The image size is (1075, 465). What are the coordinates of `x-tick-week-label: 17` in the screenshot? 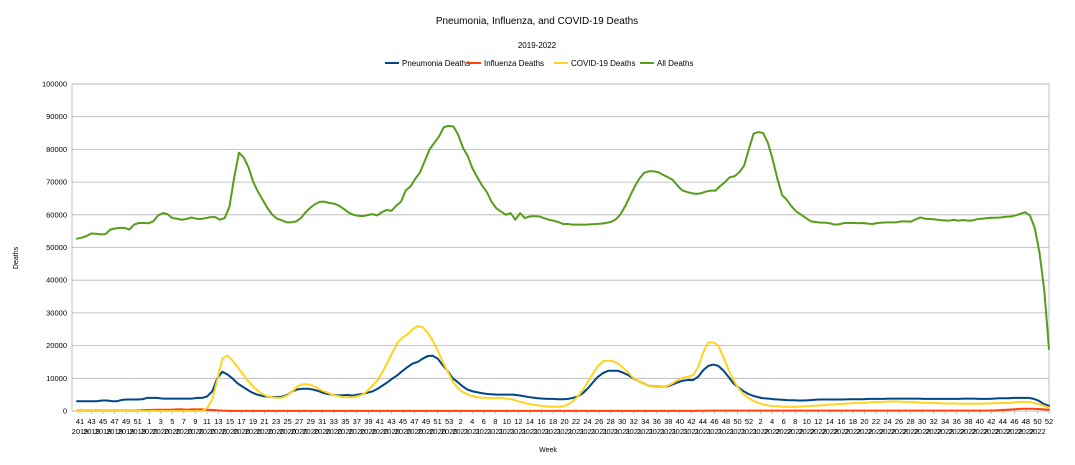 It's located at (241, 421).